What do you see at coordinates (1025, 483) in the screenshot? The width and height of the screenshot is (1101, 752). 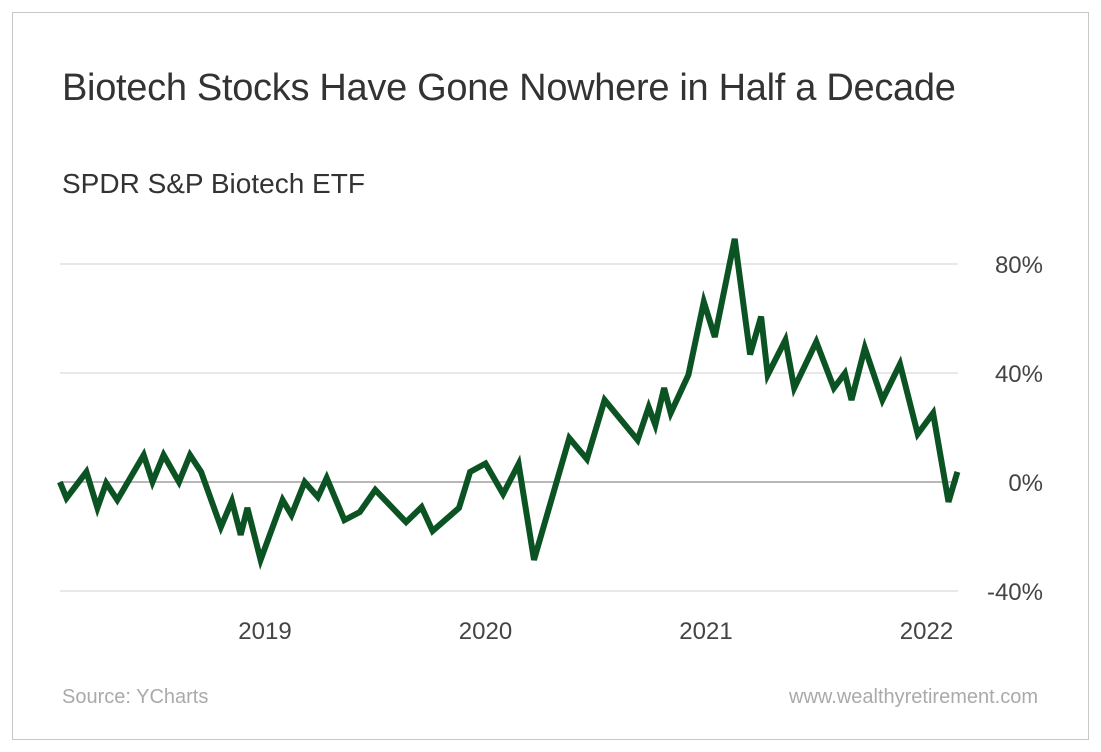 I see `y-tick-label: 0%` at bounding box center [1025, 483].